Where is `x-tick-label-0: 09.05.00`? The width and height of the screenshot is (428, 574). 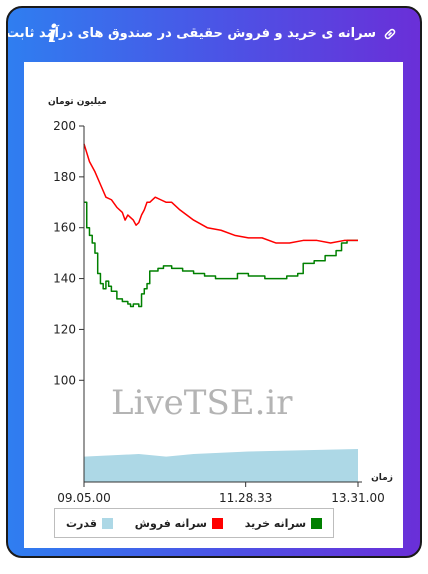 x-tick-label-0: 09.05.00 is located at coordinates (83, 498).